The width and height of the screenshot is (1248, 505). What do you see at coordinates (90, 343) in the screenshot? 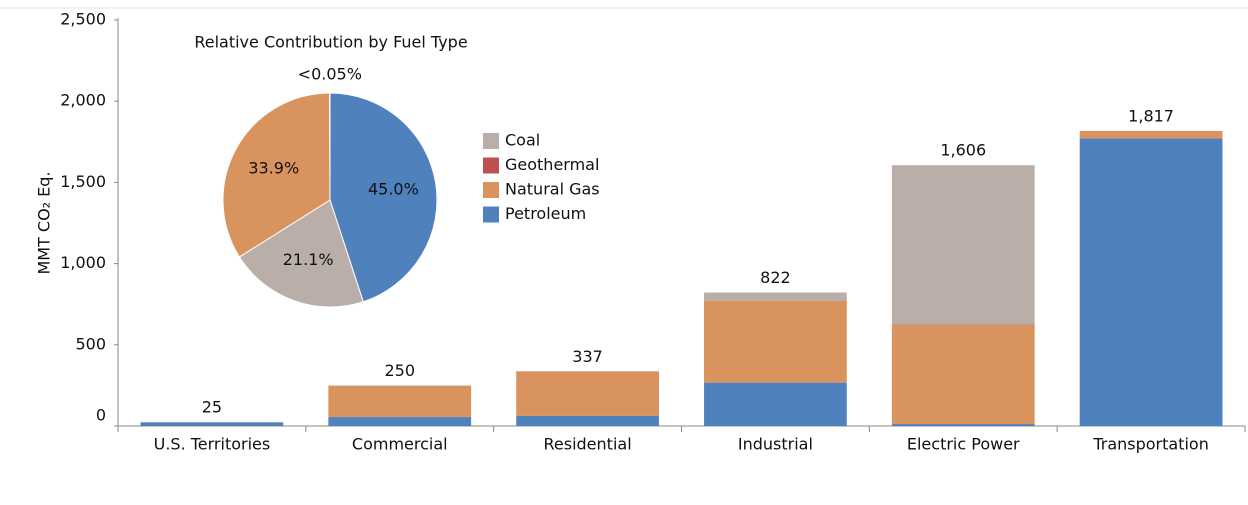
I see `y-tick-label: 500` at bounding box center [90, 343].